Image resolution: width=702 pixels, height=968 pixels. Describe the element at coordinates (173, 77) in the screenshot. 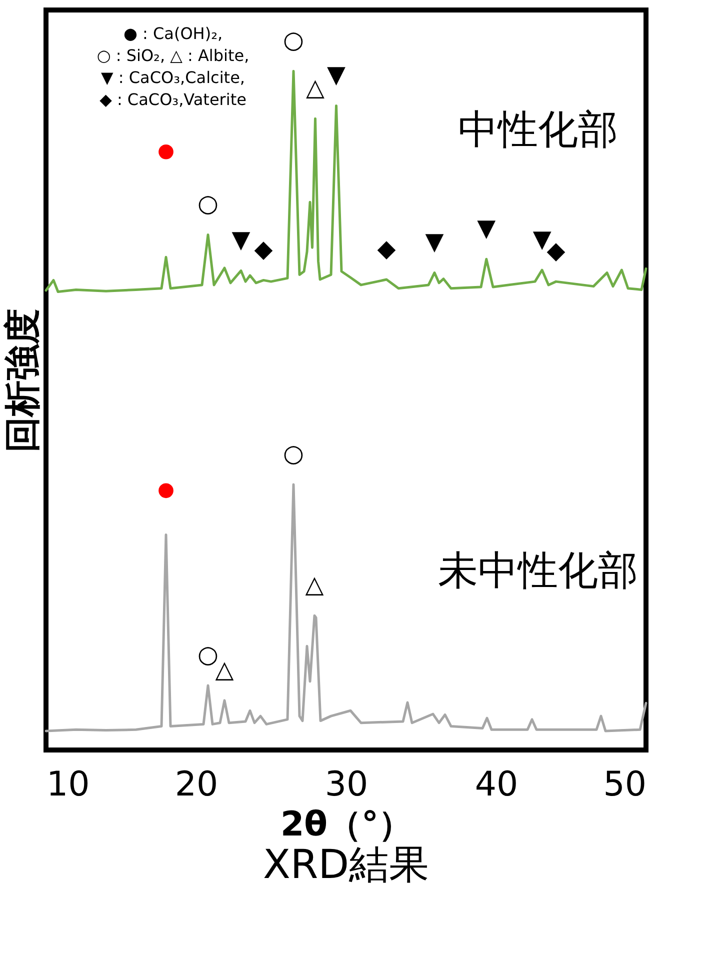

I see `annotation: ▼ : CaCO₃,Calcite,` at that location.